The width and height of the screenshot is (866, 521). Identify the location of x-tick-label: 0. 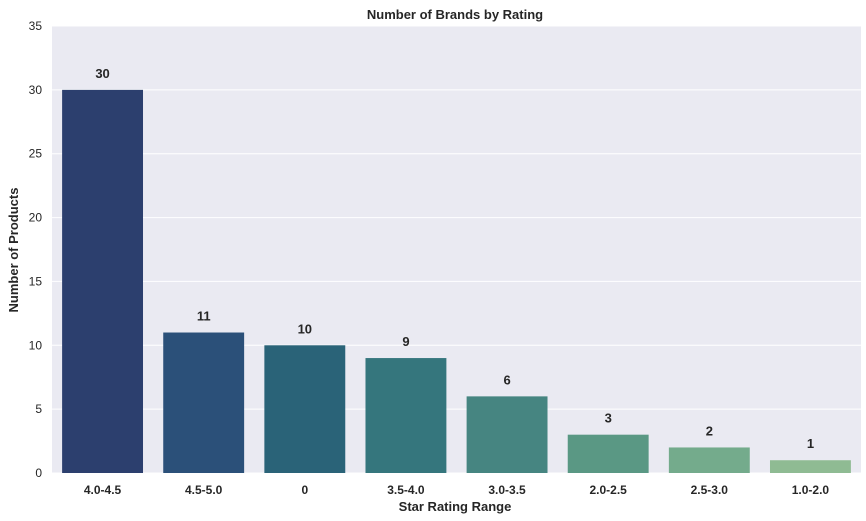
(304, 490).